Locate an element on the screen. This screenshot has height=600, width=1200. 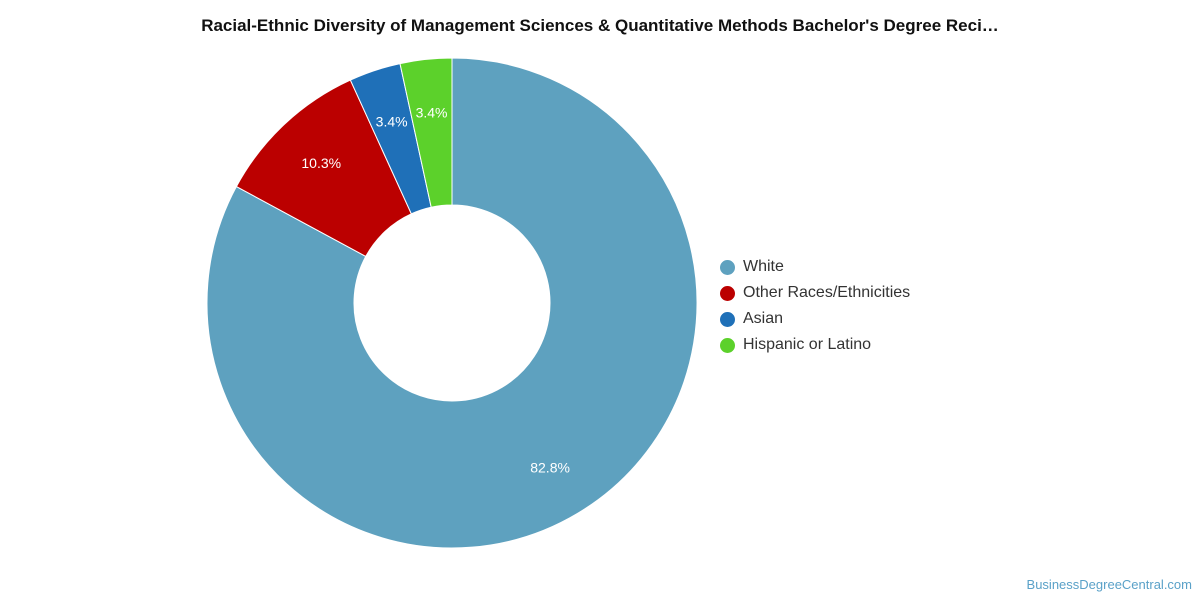
legend-item-hispanic-latino: Hispanic or Latino is located at coordinates (815, 345).